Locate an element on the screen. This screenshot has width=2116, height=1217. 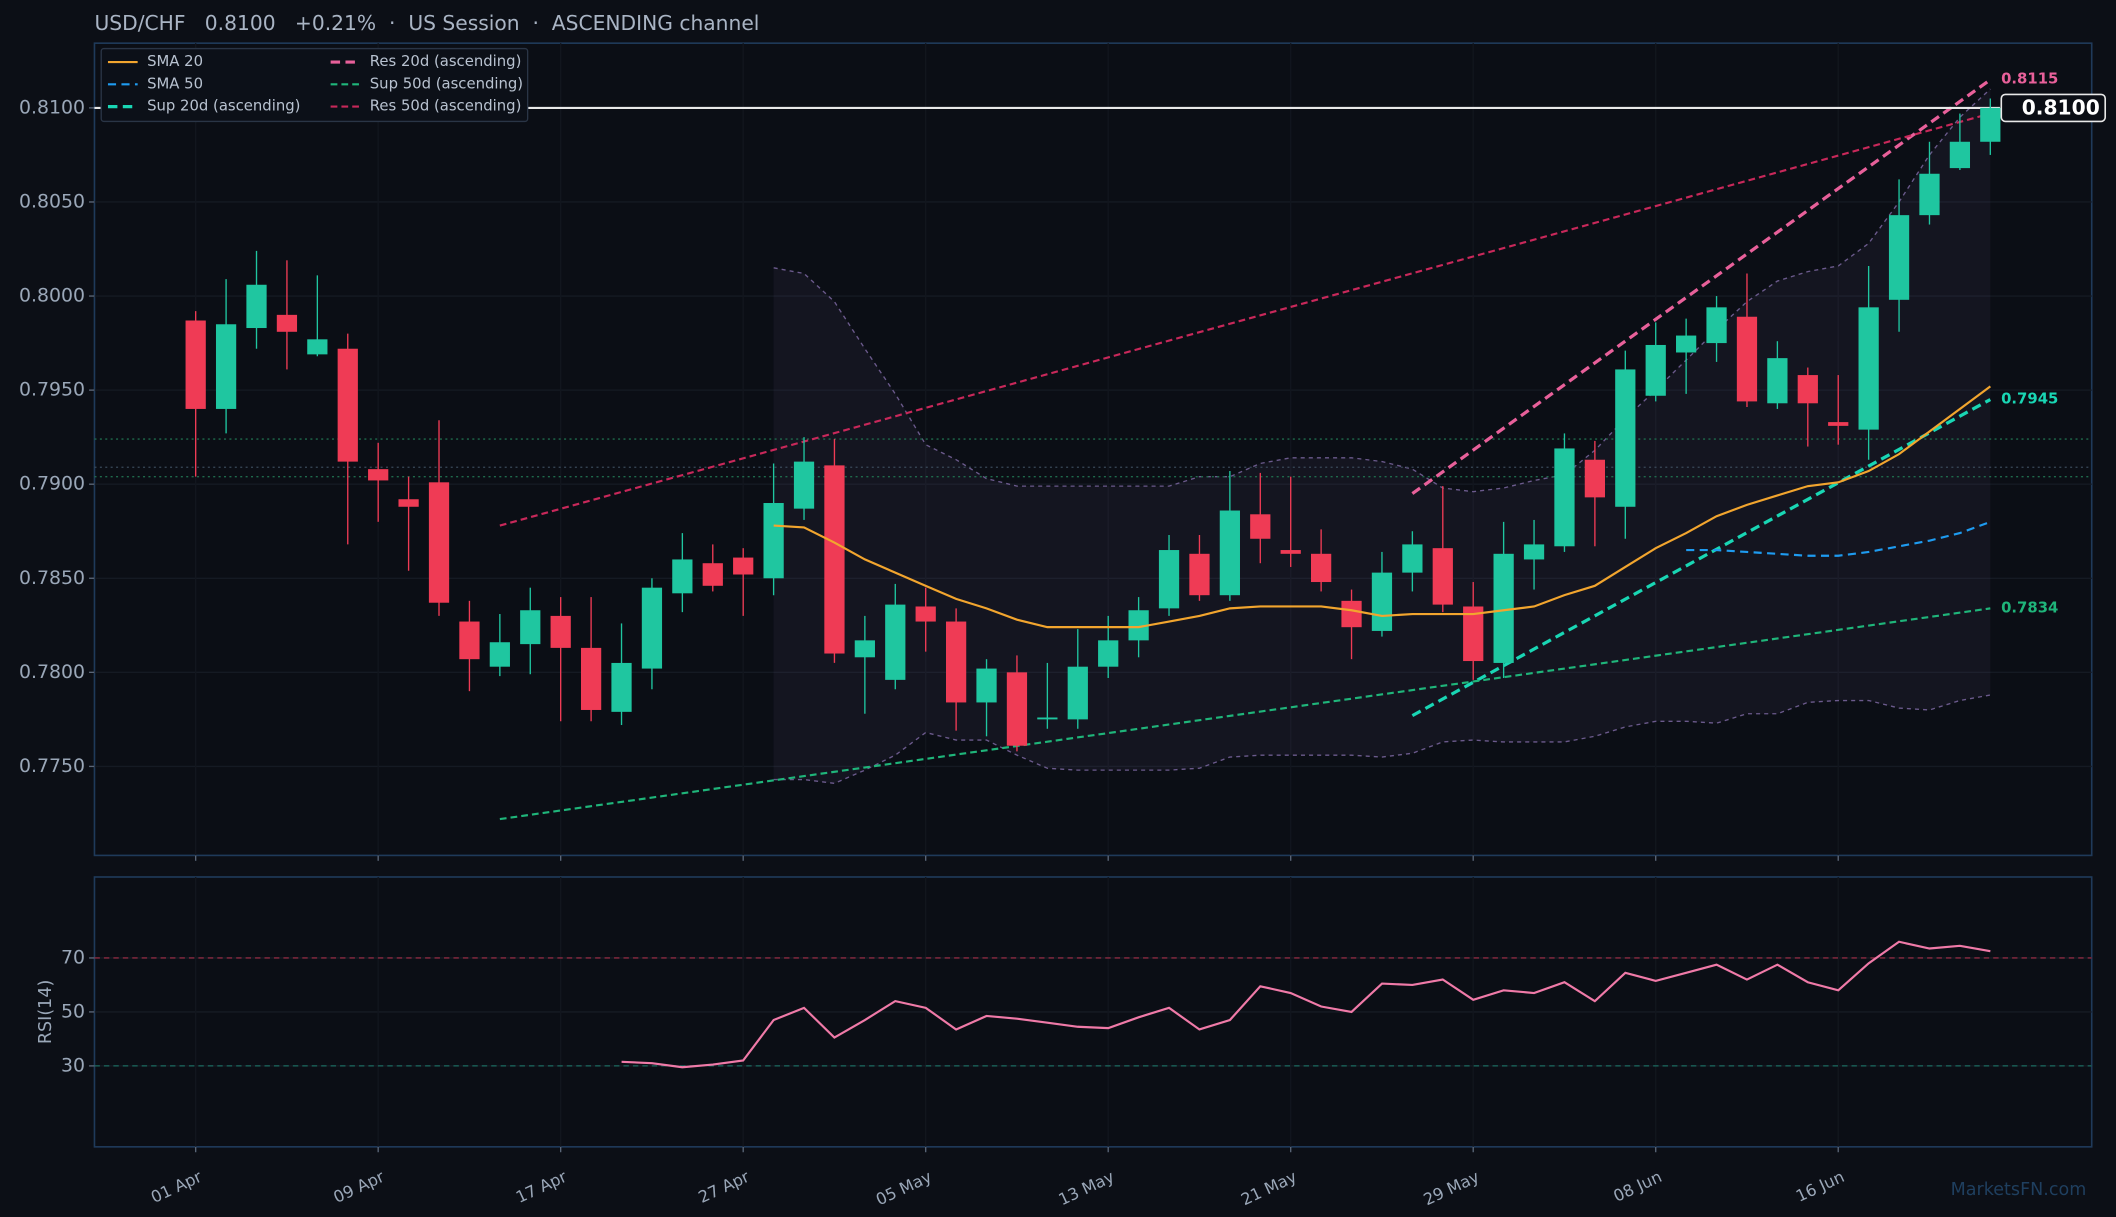
legend-label: SMA 50 is located at coordinates (175, 83).